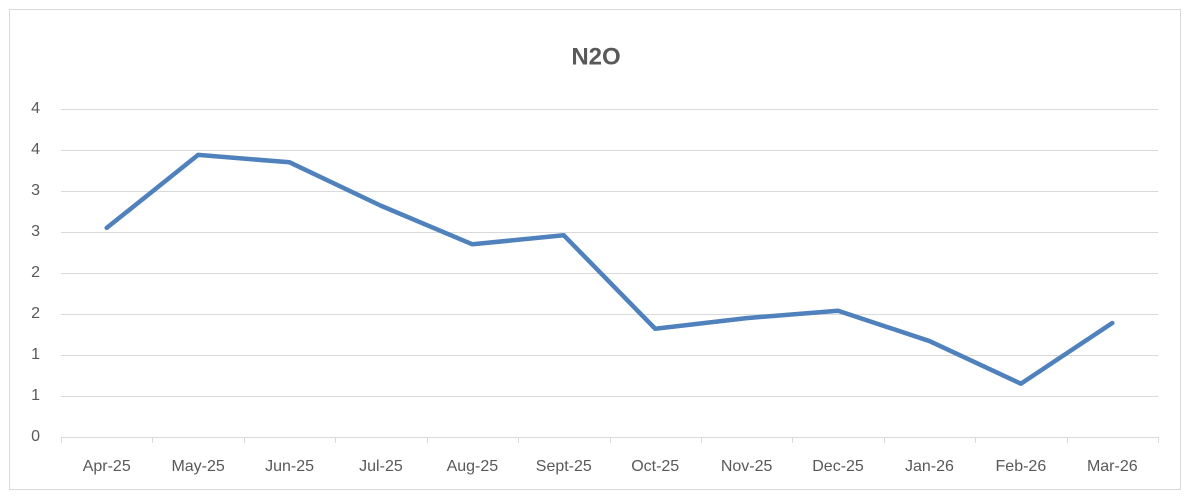 The width and height of the screenshot is (1192, 496). What do you see at coordinates (929, 466) in the screenshot?
I see `x-tick-label: Jan-26` at bounding box center [929, 466].